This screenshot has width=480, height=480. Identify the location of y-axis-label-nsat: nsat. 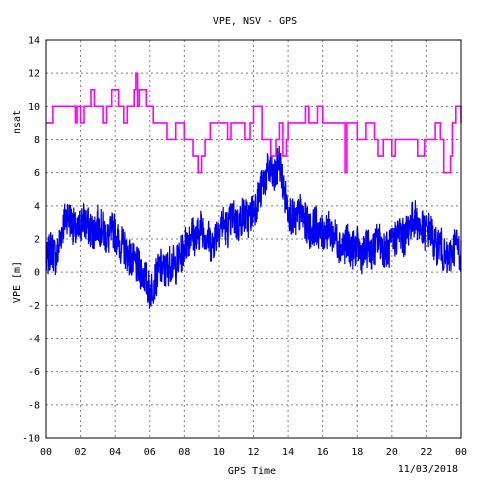
(17, 122).